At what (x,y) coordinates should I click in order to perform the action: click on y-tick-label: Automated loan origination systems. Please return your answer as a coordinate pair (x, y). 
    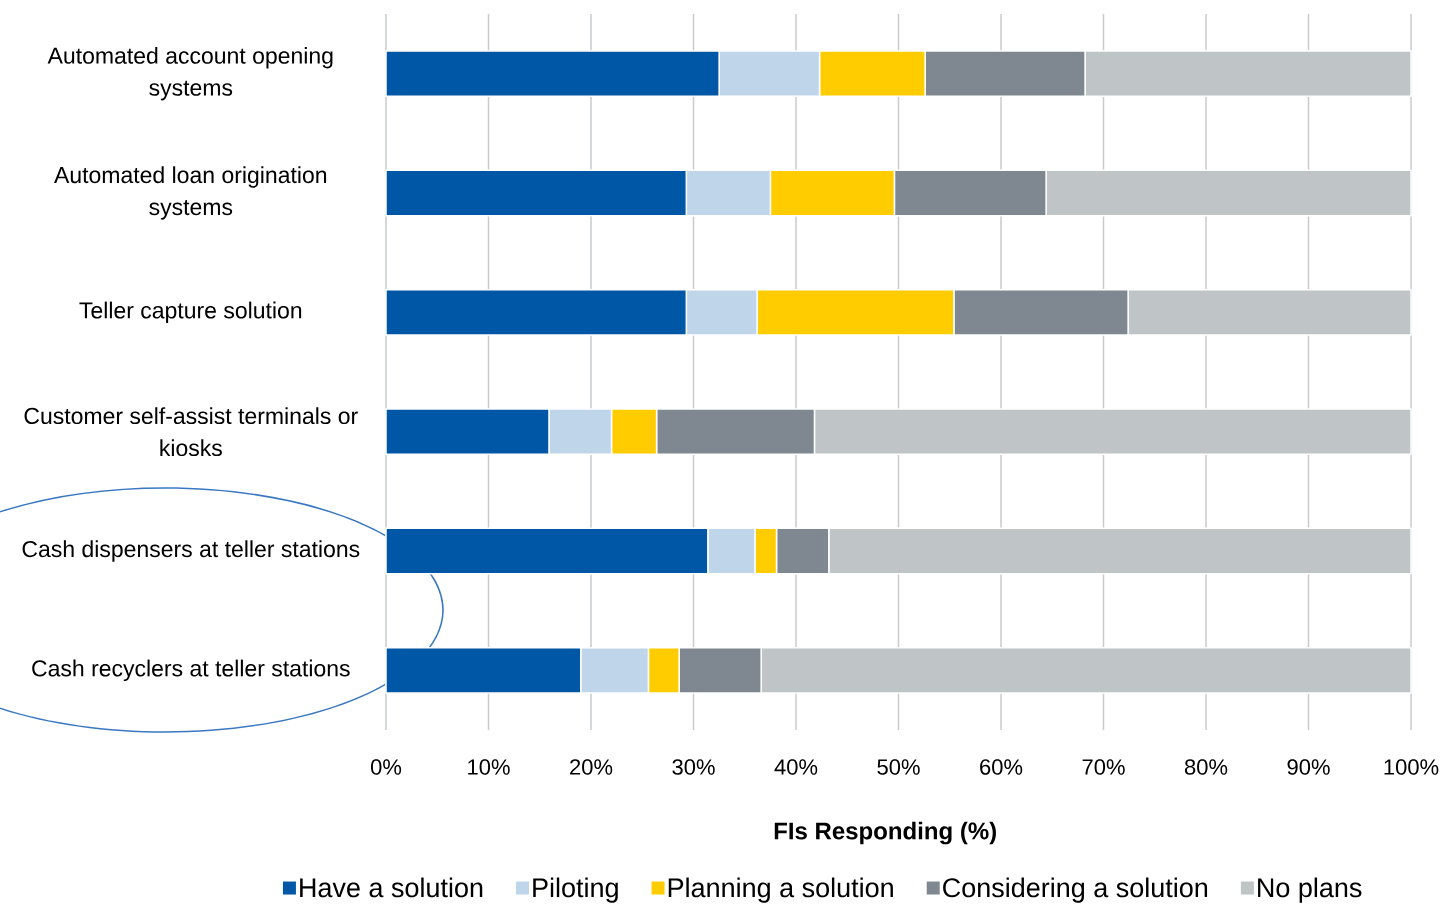
    Looking at the image, I should click on (190, 193).